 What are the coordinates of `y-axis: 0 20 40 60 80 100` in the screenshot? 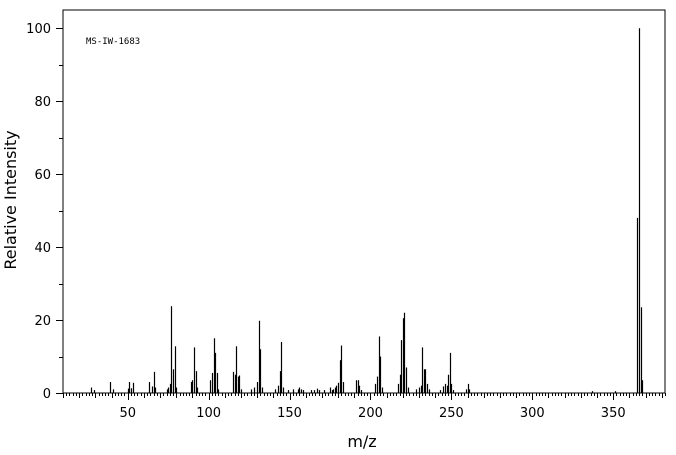 It's located at (44, 212).